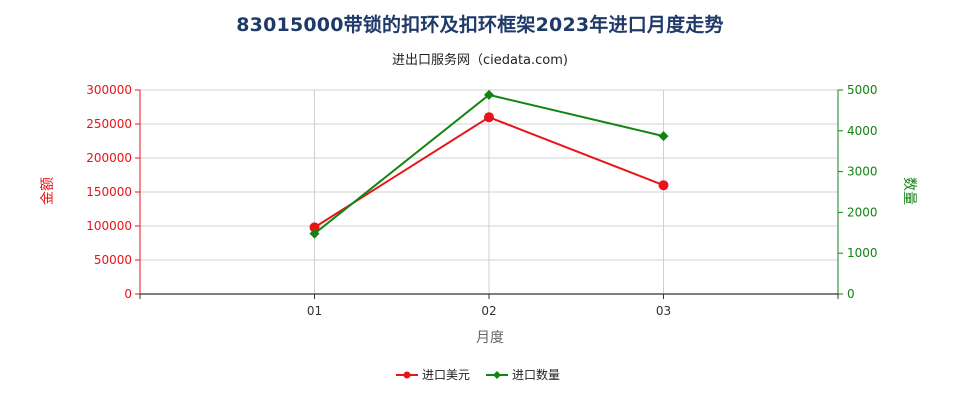 Image resolution: width=960 pixels, height=400 pixels. What do you see at coordinates (862, 90) in the screenshot?
I see `y-right-tick-label: 5000` at bounding box center [862, 90].